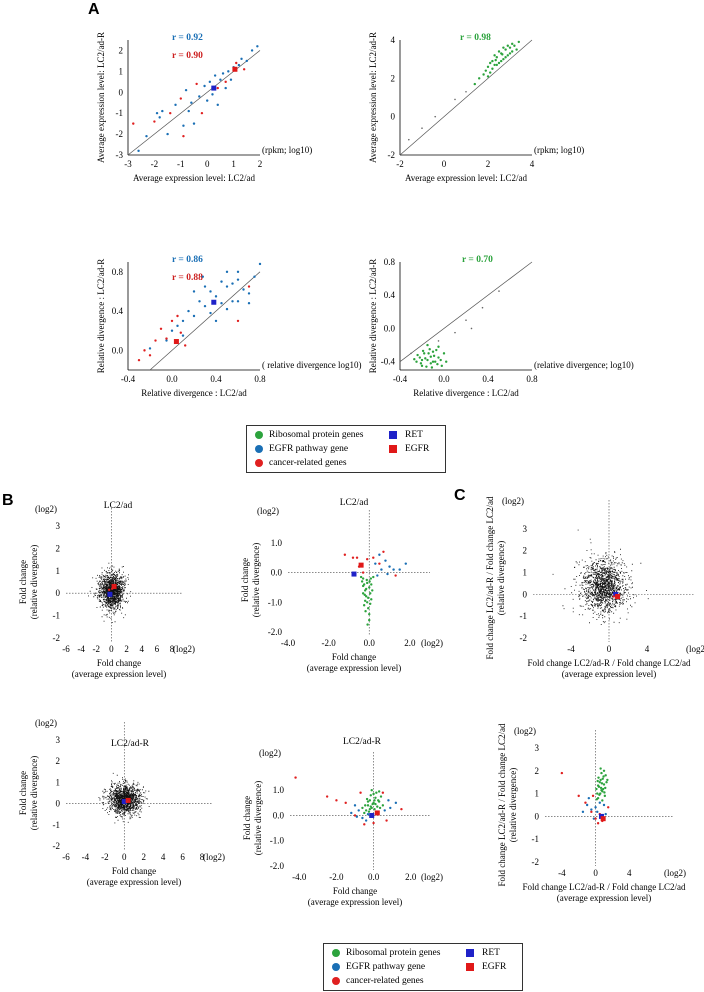 The height and width of the screenshot is (992, 704). What do you see at coordinates (207, 164) in the screenshot?
I see `x-tick-label: 0` at bounding box center [207, 164].